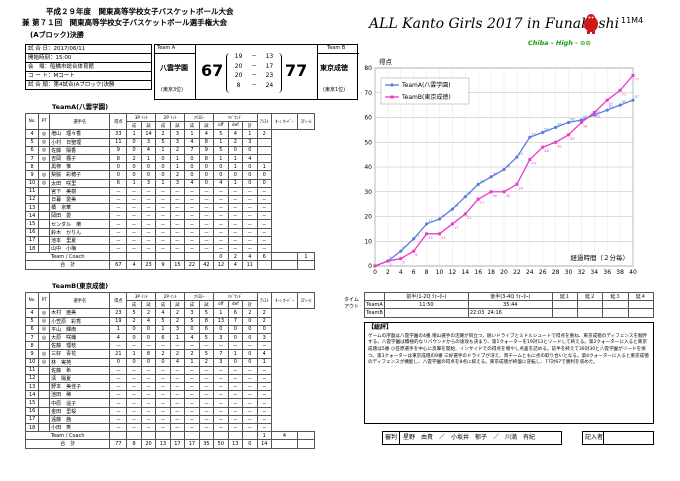 The image size is (680, 481). I want to click on timeout-team-b-second-half: 22:03 24:16, so click(510, 313).